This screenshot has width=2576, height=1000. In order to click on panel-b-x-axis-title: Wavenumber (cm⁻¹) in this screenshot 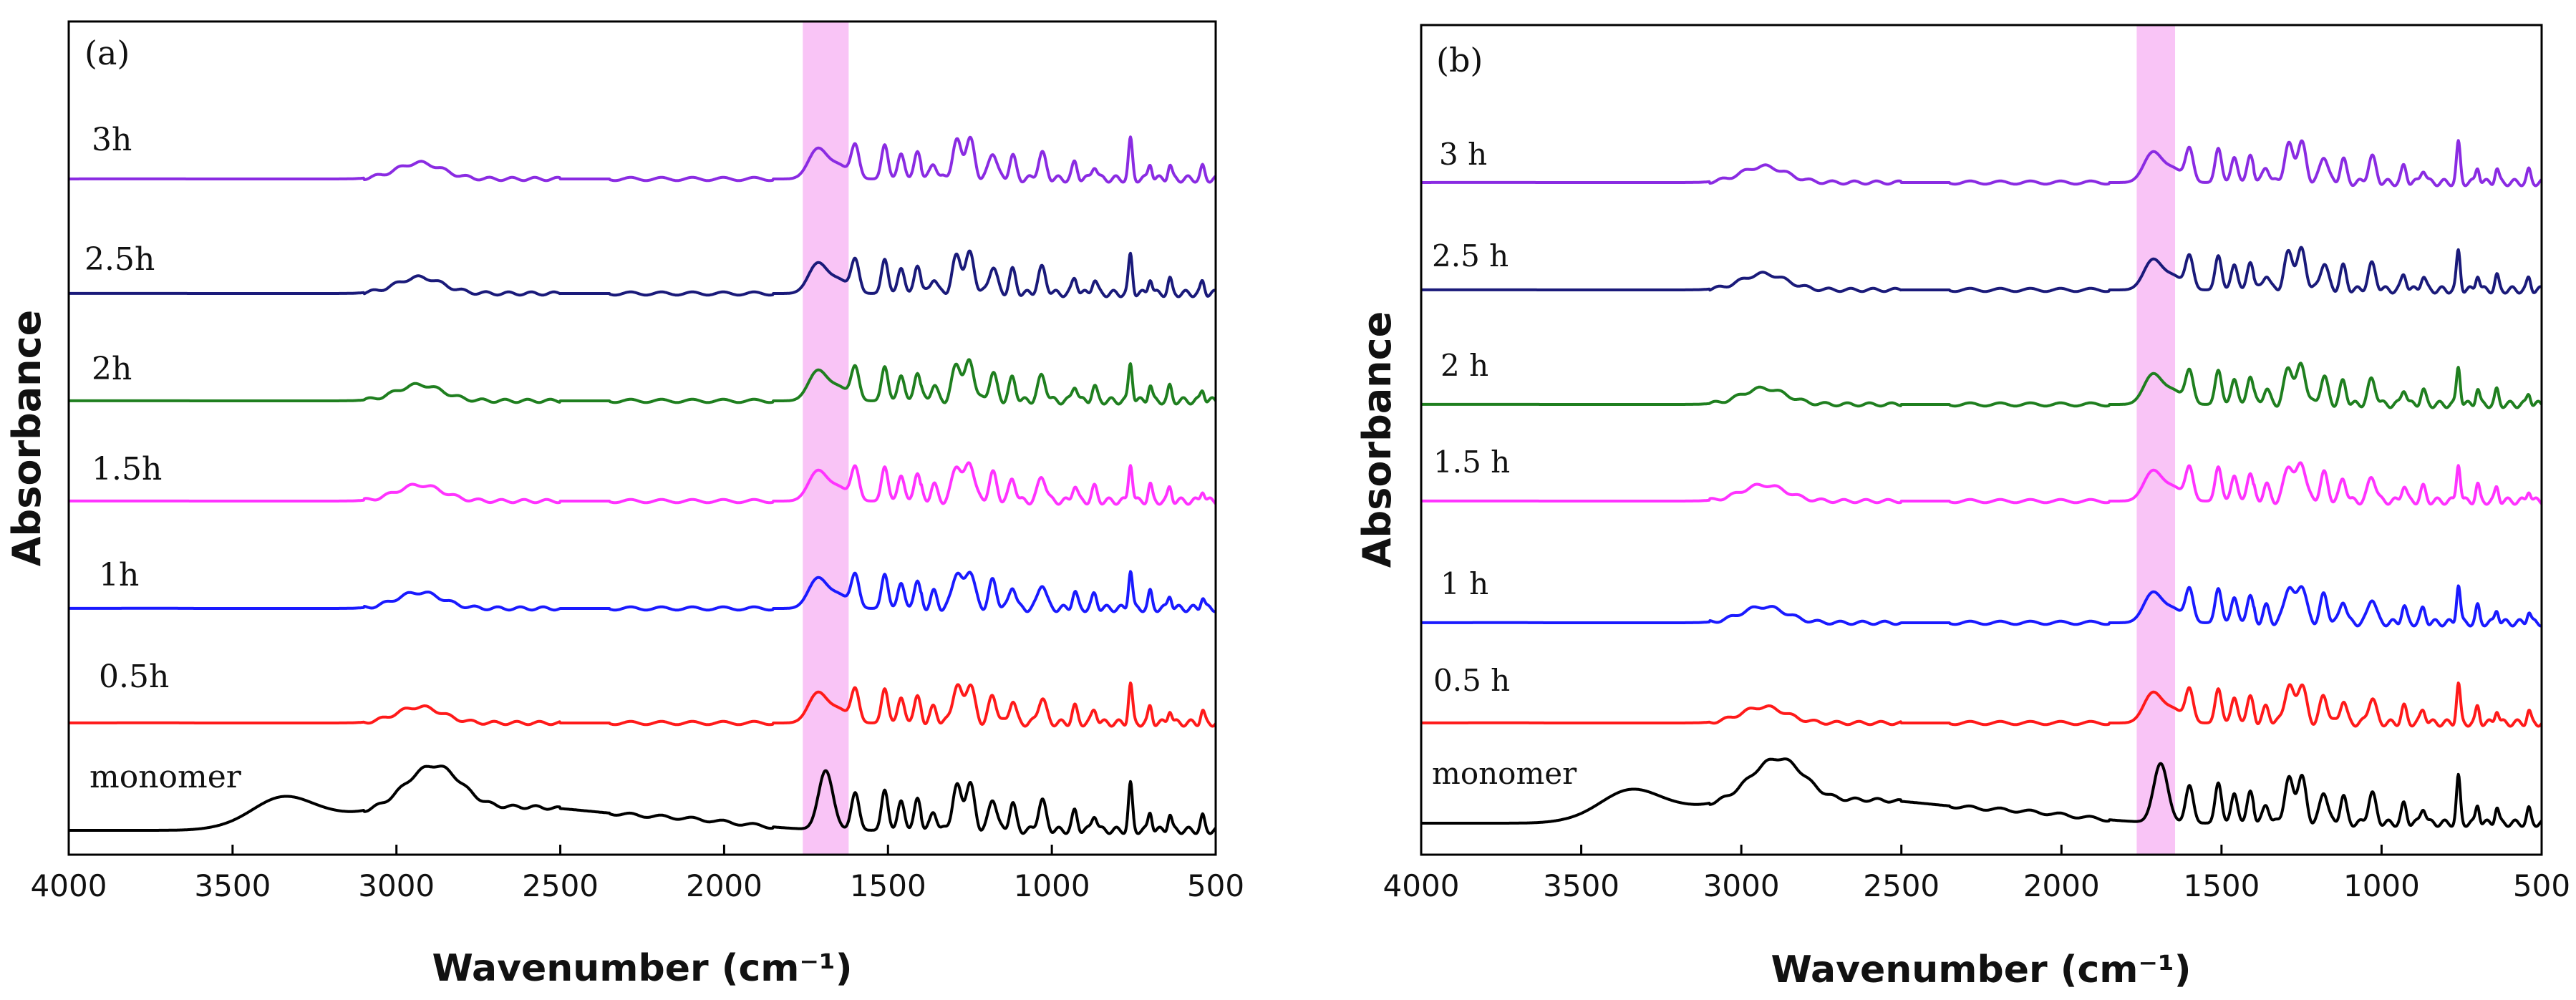, I will do `click(1982, 969)`.